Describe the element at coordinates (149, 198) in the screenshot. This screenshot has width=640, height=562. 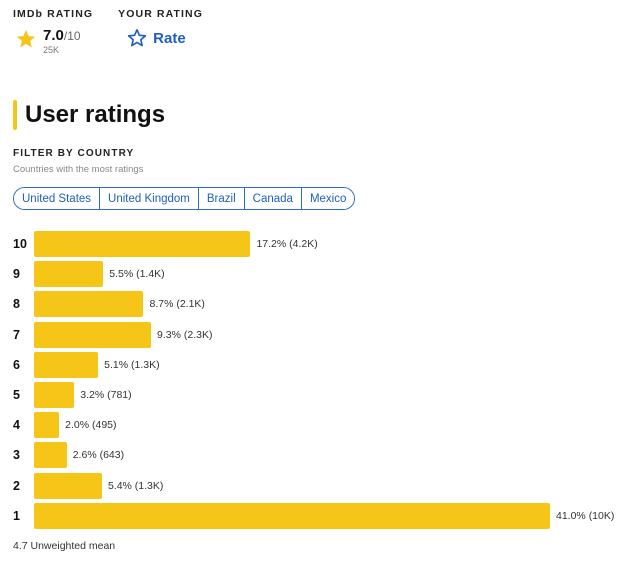
I see `country-chip-united-kingdom: United Kingdom` at that location.